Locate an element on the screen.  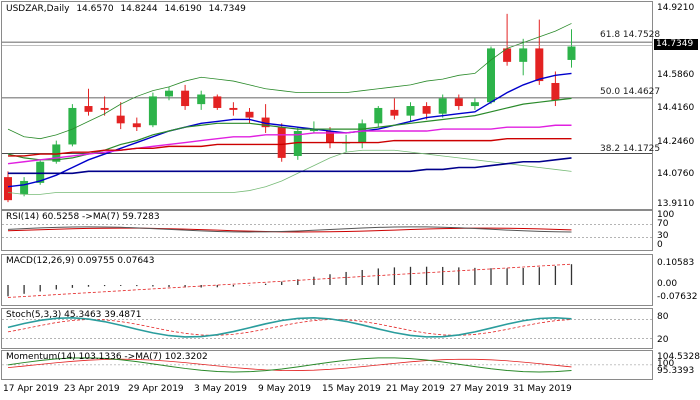
momentum-line is located at coordinates (289, 365).